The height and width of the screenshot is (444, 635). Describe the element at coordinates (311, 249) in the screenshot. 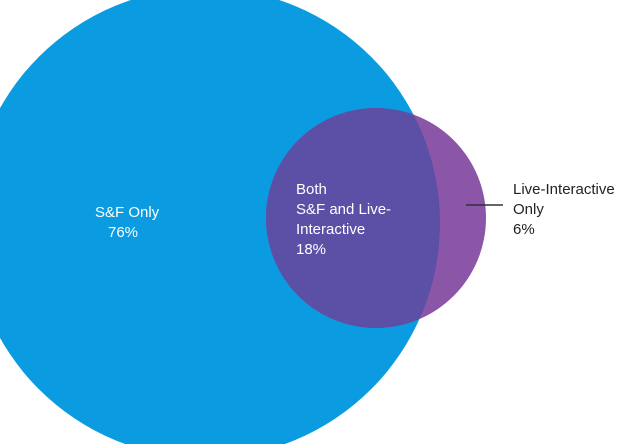

I see `both-value: 18%` at that location.